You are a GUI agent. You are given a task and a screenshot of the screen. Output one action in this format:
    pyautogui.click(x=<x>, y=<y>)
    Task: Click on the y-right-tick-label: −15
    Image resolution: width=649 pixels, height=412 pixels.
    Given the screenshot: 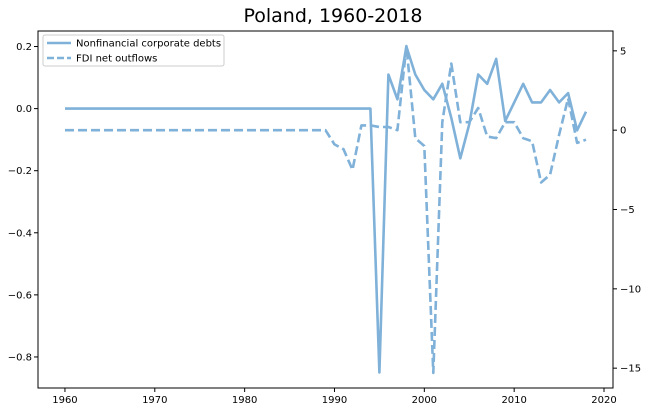 What is the action you would take?
    pyautogui.click(x=630, y=369)
    